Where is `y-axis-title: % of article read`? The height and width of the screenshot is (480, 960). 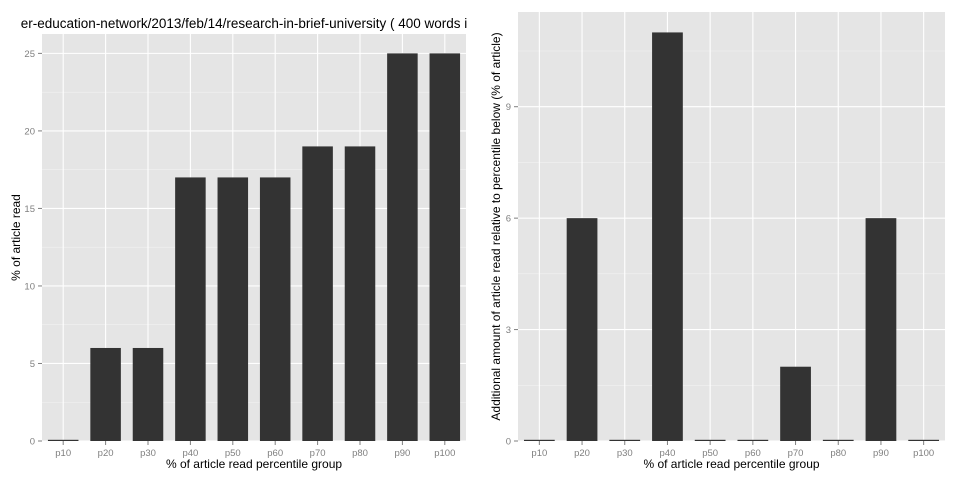 y-axis-title: % of article read is located at coordinates (16, 237).